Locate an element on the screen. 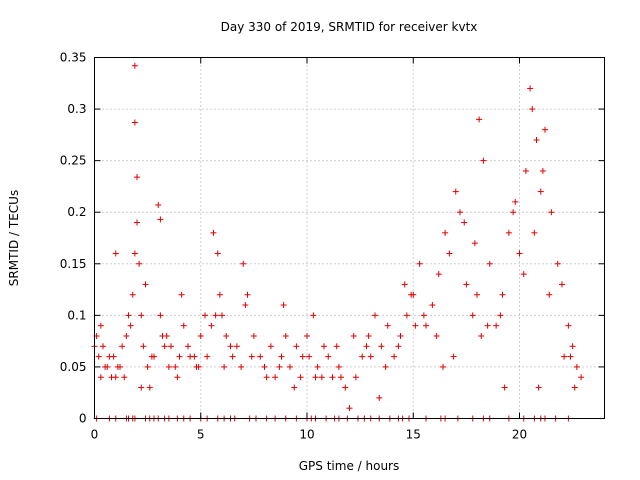  y-tick-label: 0.25 is located at coordinates (73, 161).